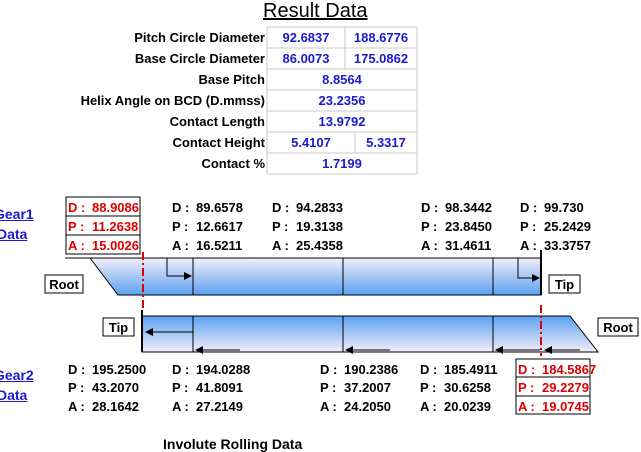 This screenshot has width=641, height=452. Describe the element at coordinates (564, 207) in the screenshot. I see `point-value: 99.730` at that location.